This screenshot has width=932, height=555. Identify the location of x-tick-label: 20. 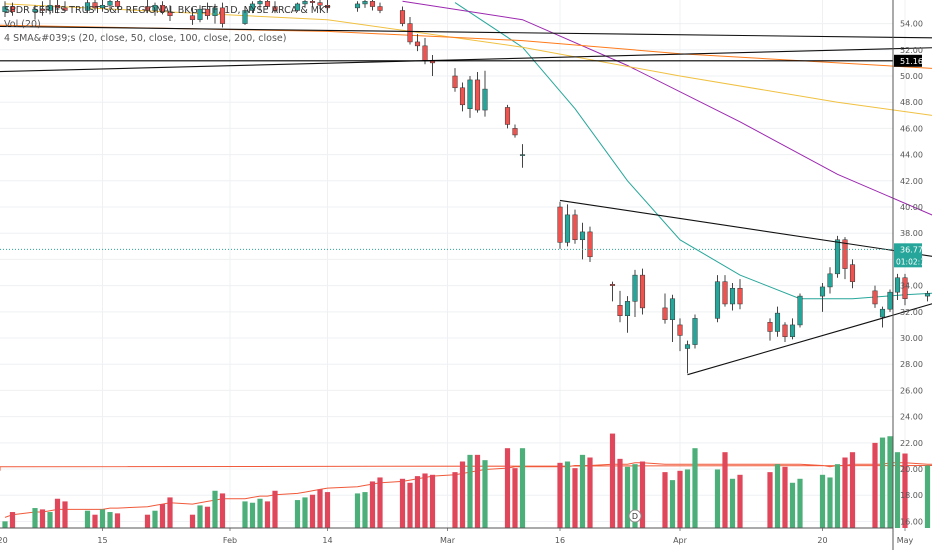
(822, 540).